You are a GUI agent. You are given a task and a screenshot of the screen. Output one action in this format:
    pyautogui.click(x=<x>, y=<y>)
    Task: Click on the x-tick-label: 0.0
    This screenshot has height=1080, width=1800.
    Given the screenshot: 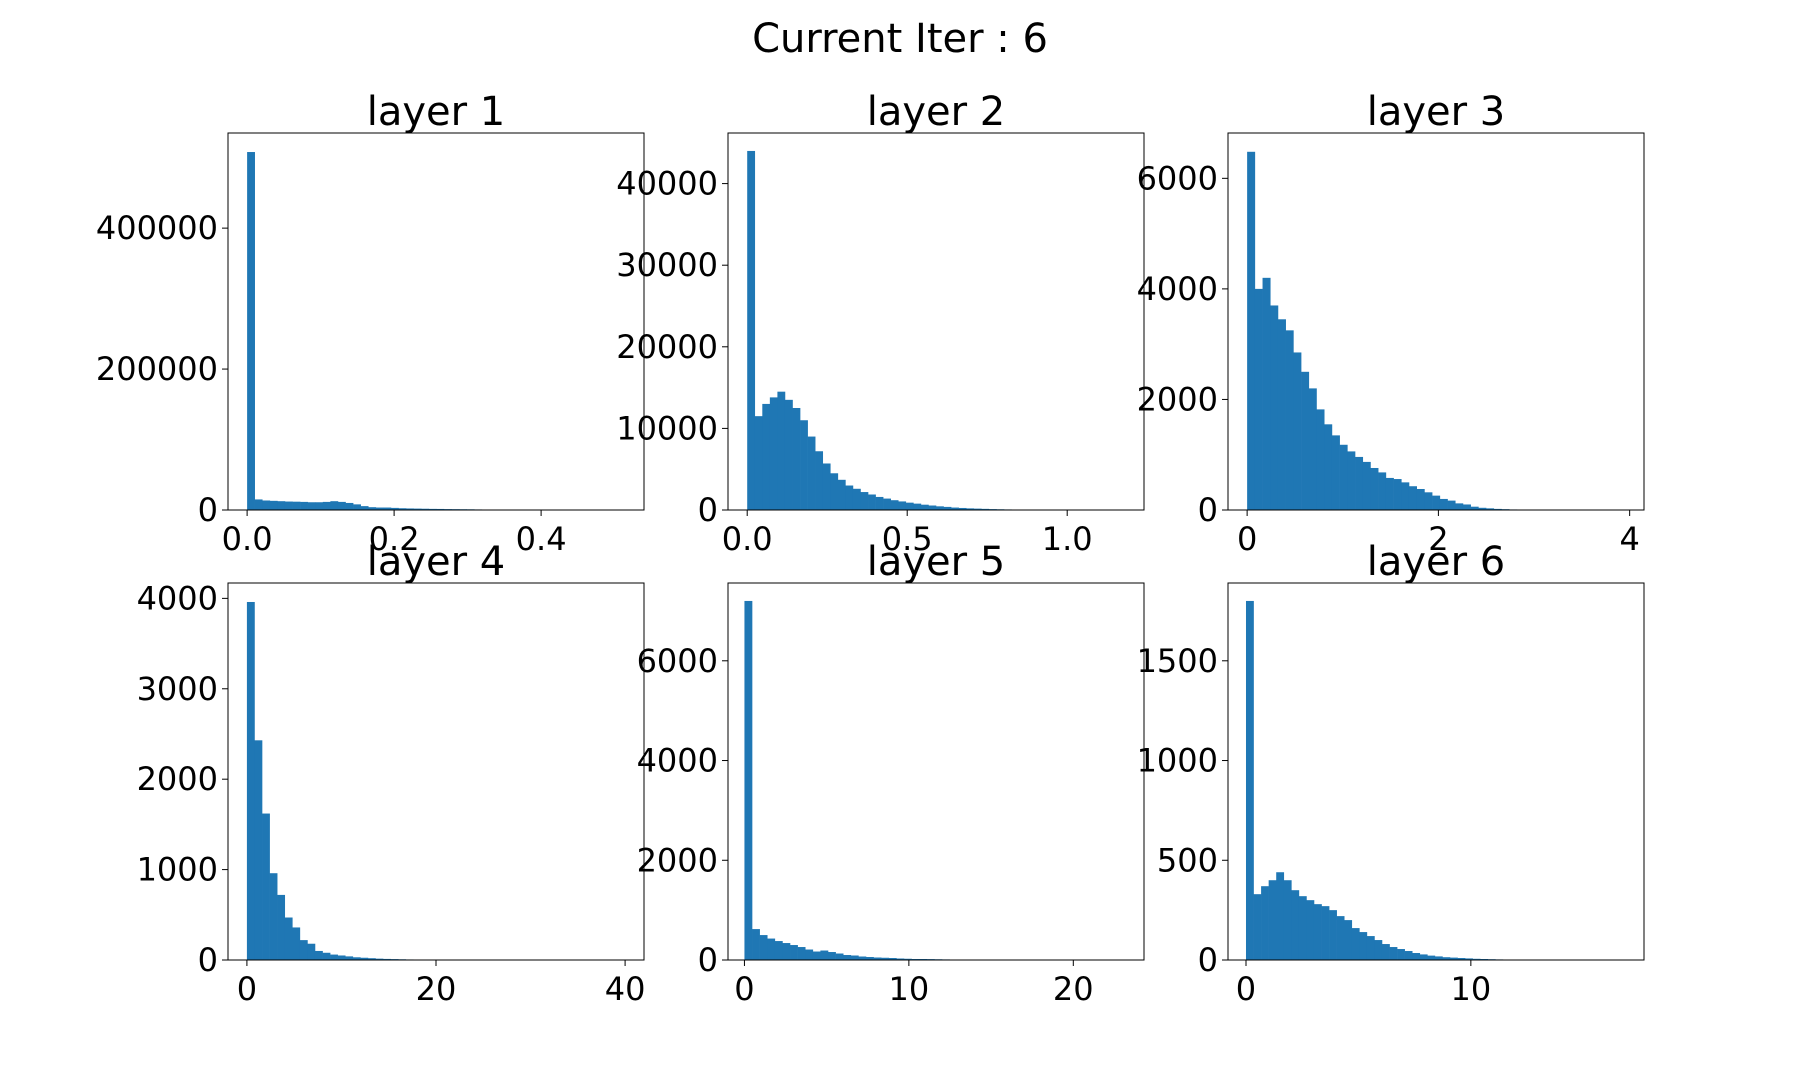 What is the action you would take?
    pyautogui.click(x=247, y=539)
    